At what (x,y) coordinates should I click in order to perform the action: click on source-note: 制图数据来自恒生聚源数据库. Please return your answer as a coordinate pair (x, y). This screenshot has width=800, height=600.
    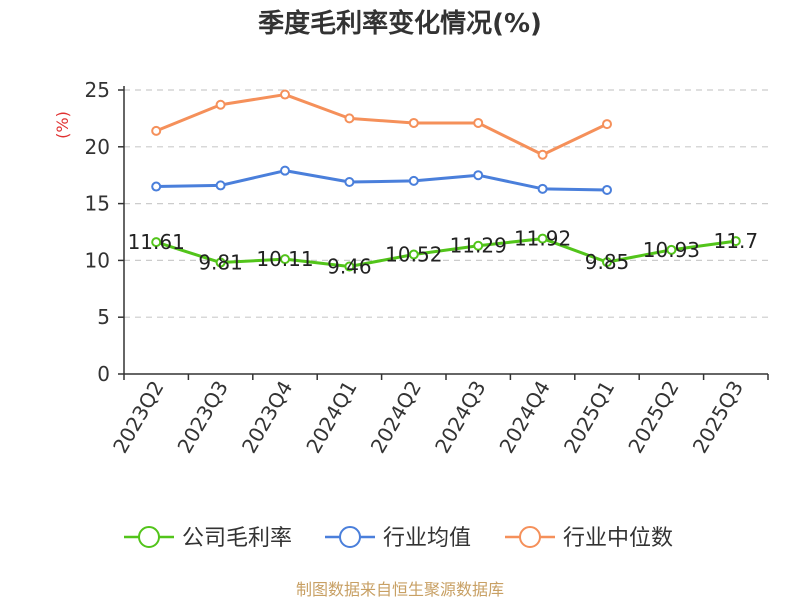
    Looking at the image, I should click on (400, 589).